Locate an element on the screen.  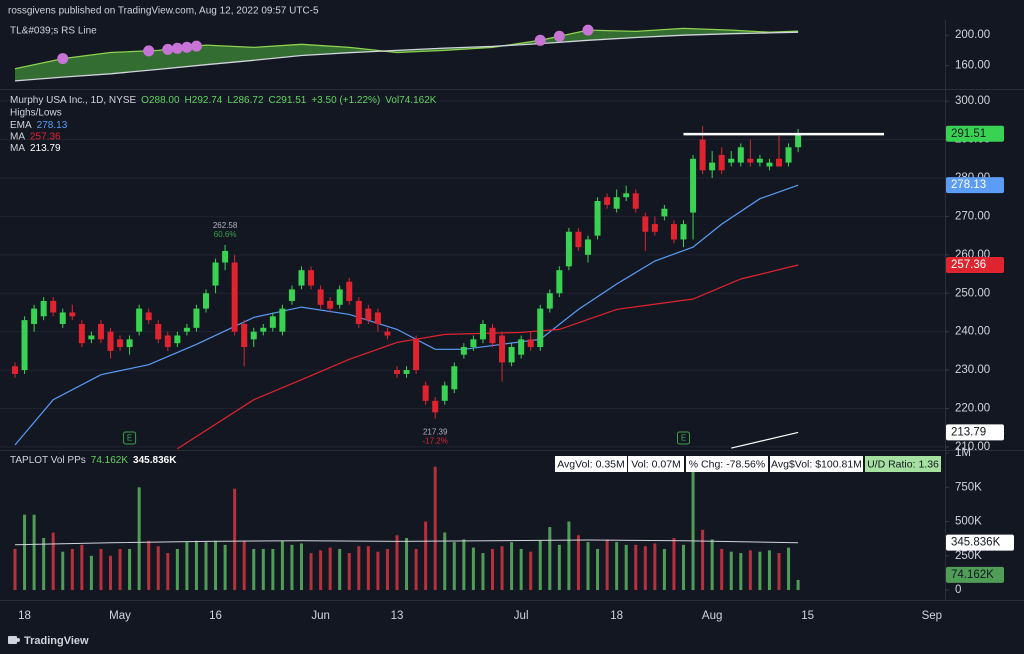
x-tick-label: 13 is located at coordinates (397, 616).